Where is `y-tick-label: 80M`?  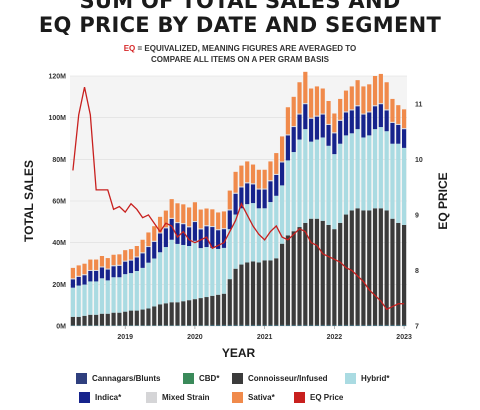
y-tick-label: 80M is located at coordinates (59, 160).